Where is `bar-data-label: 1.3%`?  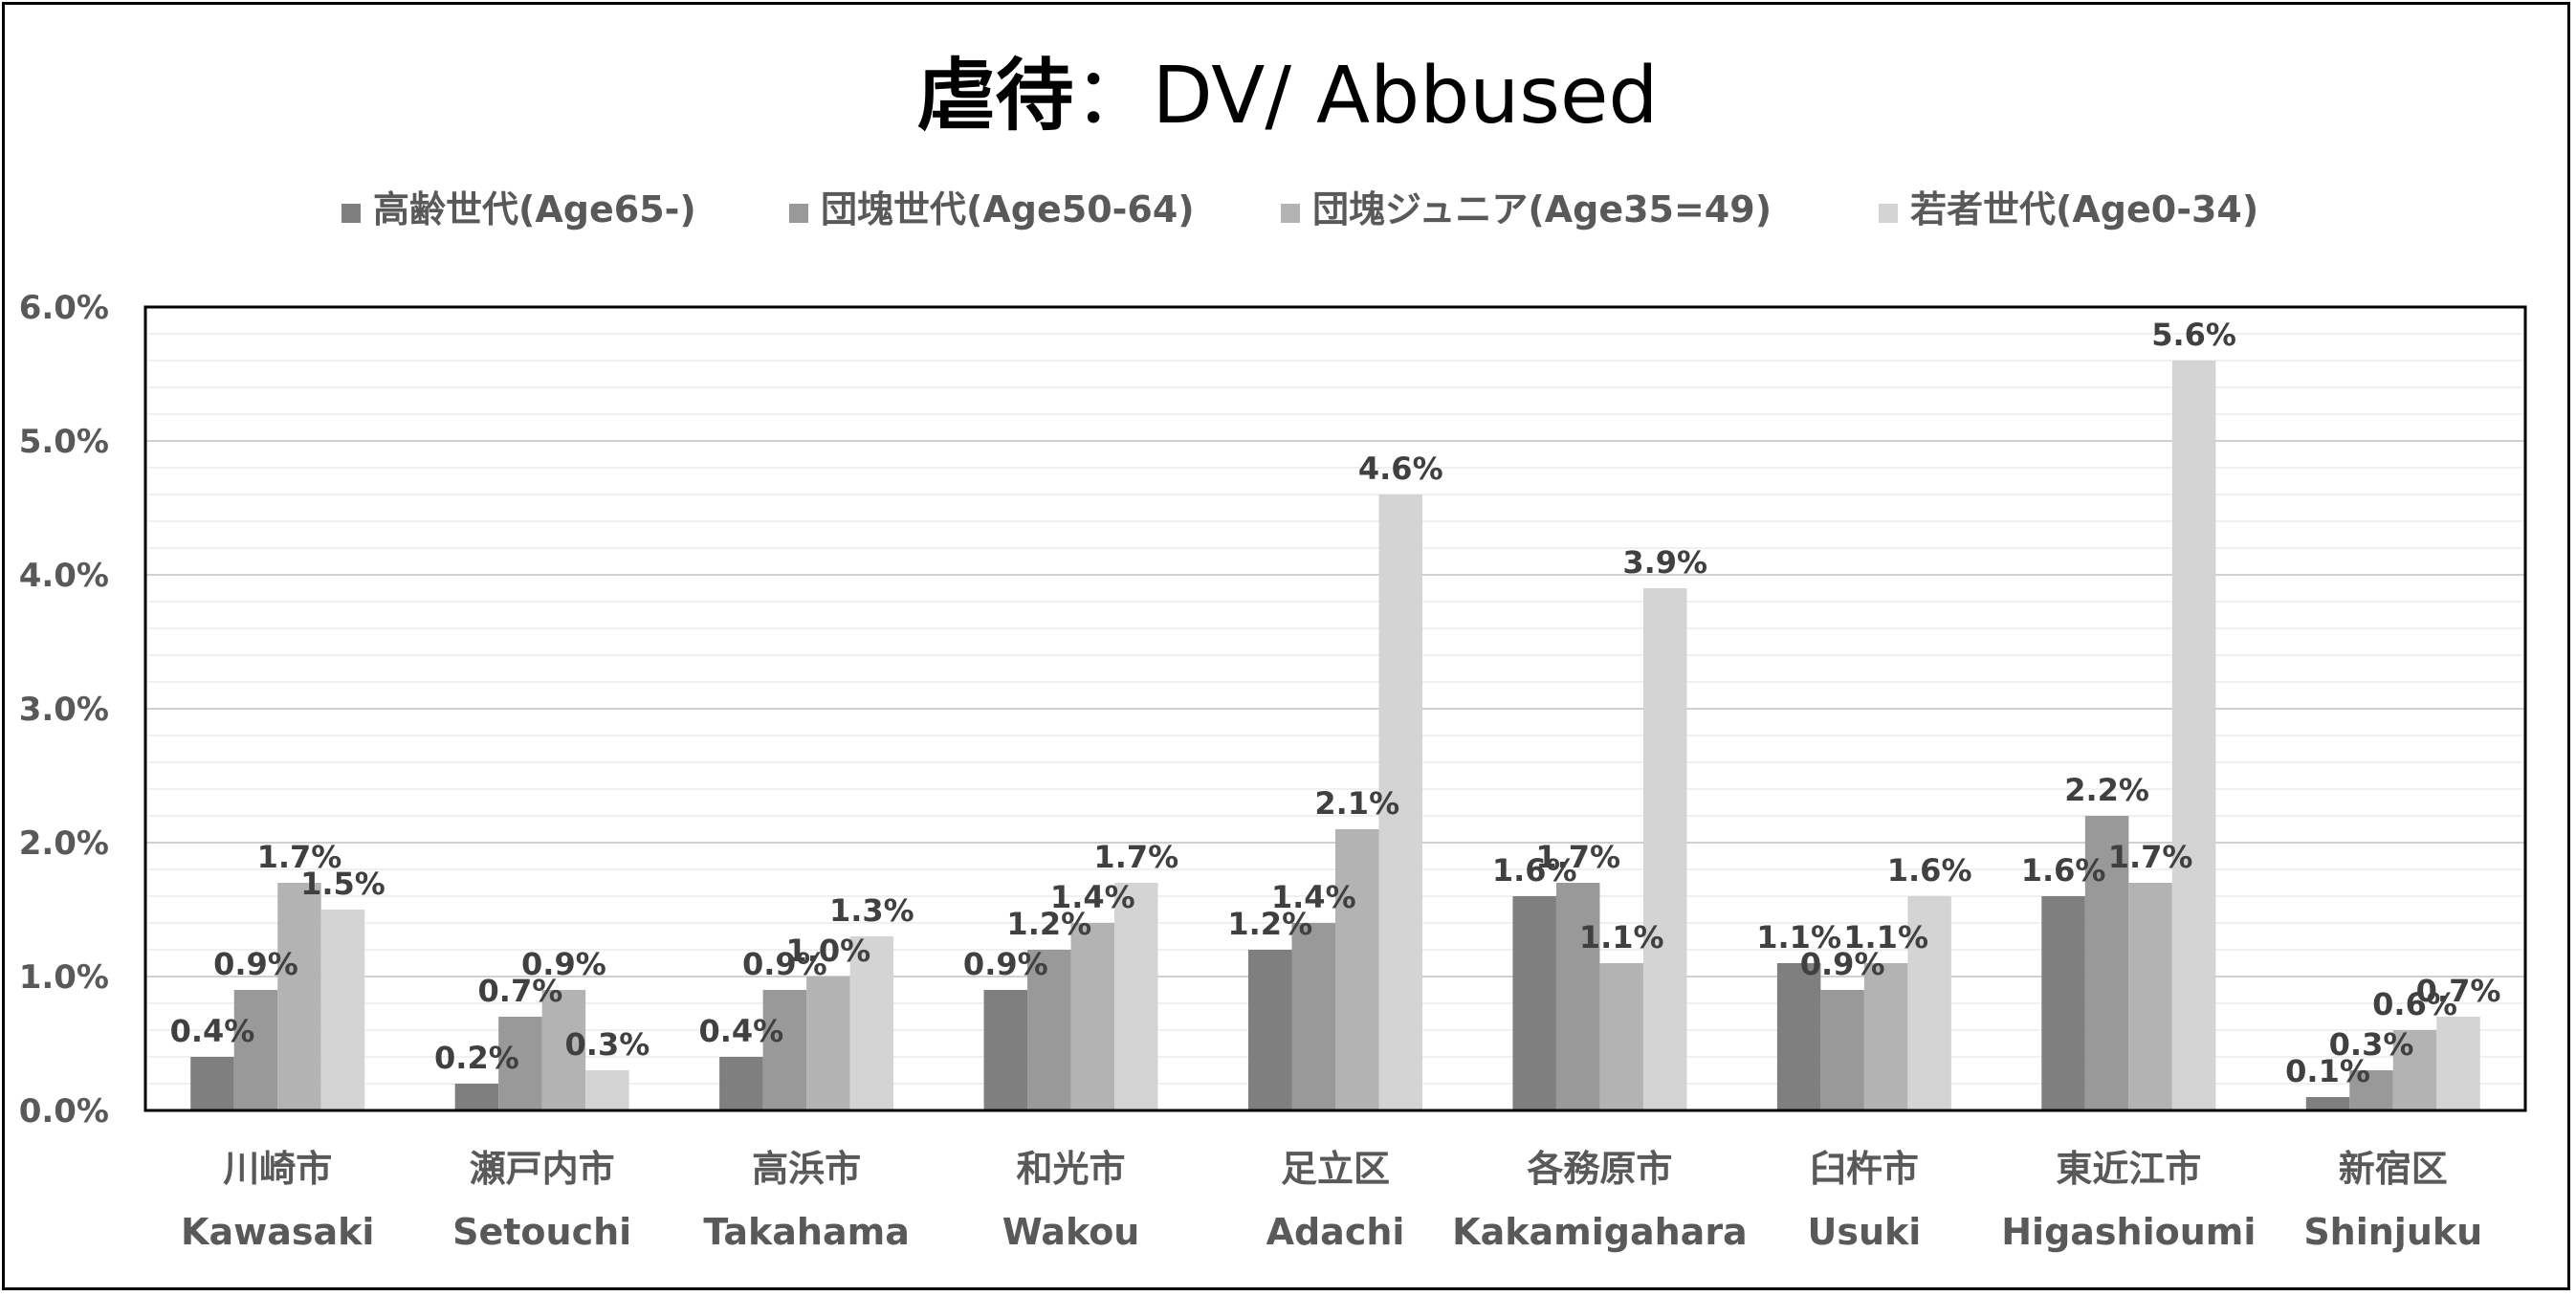 bar-data-label: 1.3% is located at coordinates (871, 911).